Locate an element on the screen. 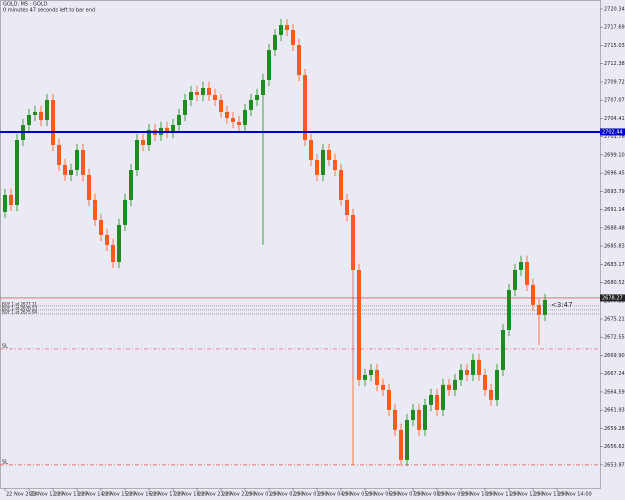 The height and width of the screenshot is (500, 625). bid-label: 2678.27 is located at coordinates (612, 298).